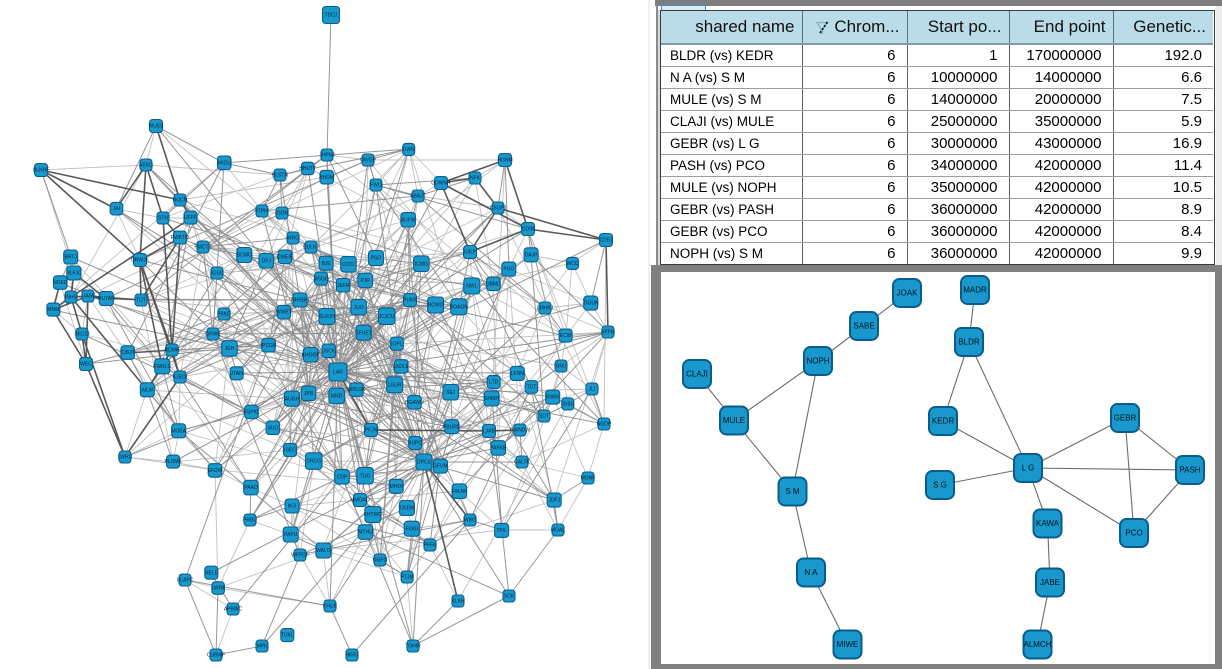  Describe the element at coordinates (440, 467) in the screenshot. I see `svg-text: GFUM` at that location.